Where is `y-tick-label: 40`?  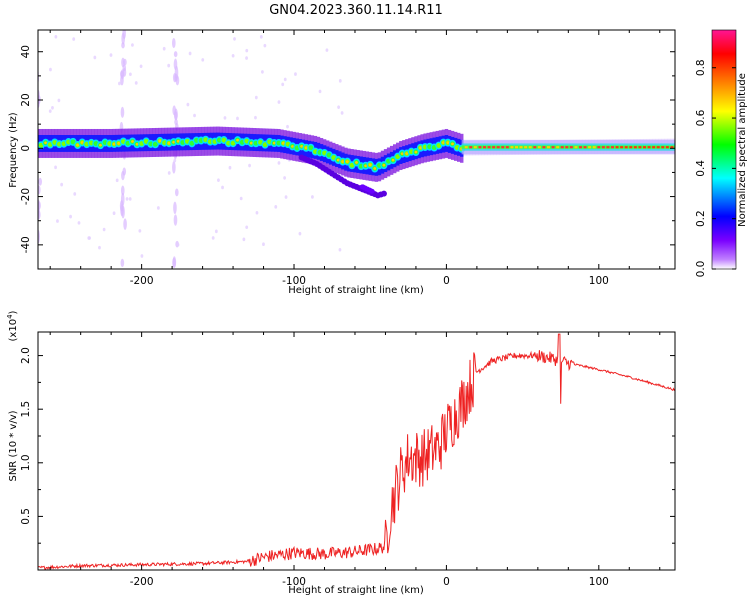
y-tick-label: 40 is located at coordinates (26, 51).